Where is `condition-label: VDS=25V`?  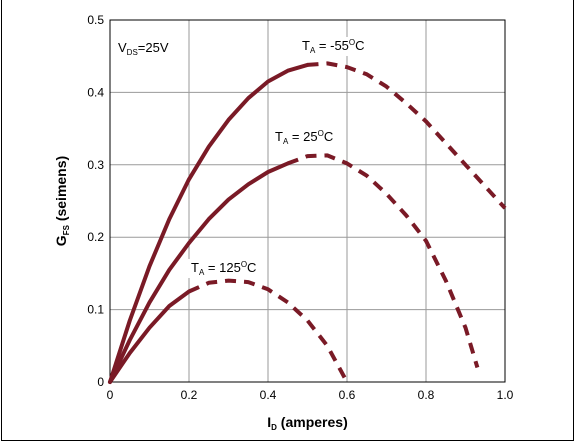 condition-label: VDS=25V is located at coordinates (143, 48).